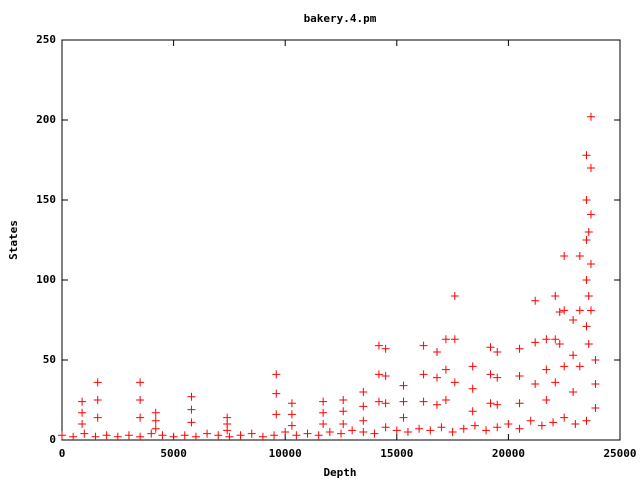 The image size is (640, 480). Describe the element at coordinates (46, 279) in the screenshot. I see `y-tick-label: 100` at that location.